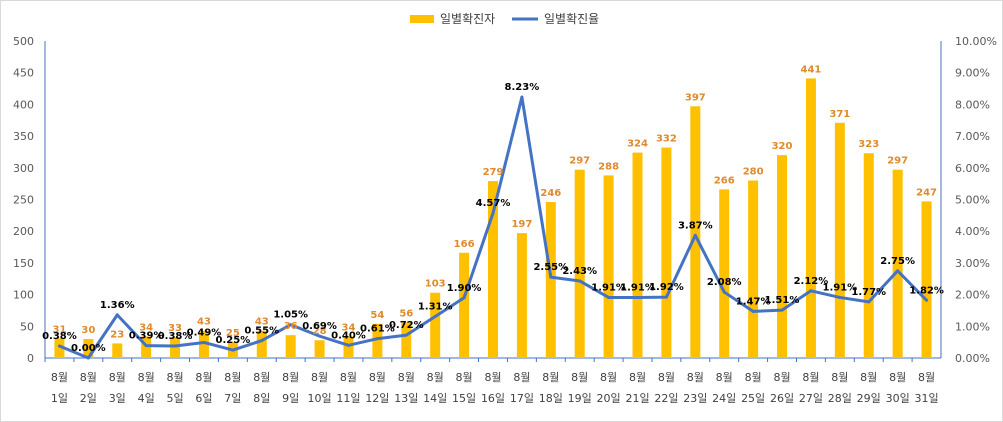  I want to click on line-value-label: 1.36%, so click(117, 305).